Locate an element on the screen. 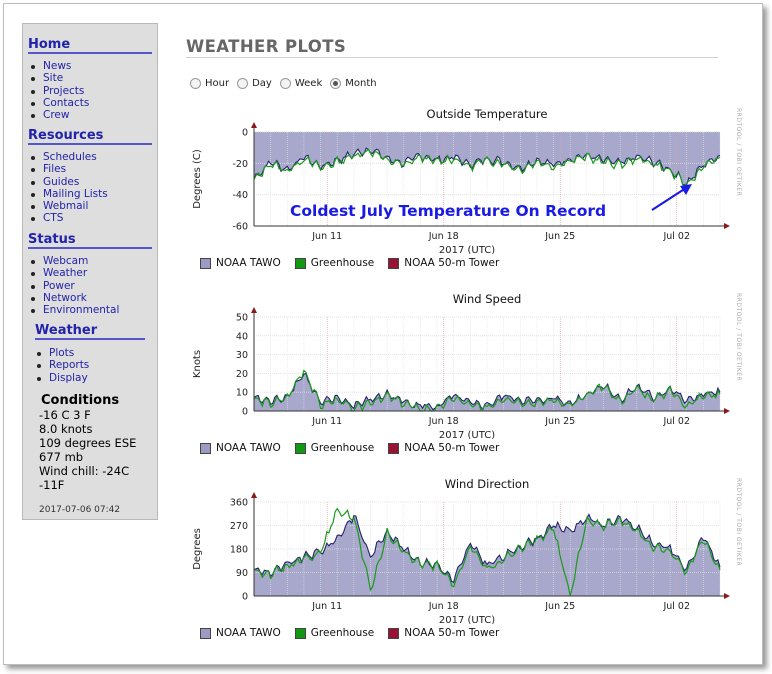 The height and width of the screenshot is (674, 772). radio-month is located at coordinates (336, 83).